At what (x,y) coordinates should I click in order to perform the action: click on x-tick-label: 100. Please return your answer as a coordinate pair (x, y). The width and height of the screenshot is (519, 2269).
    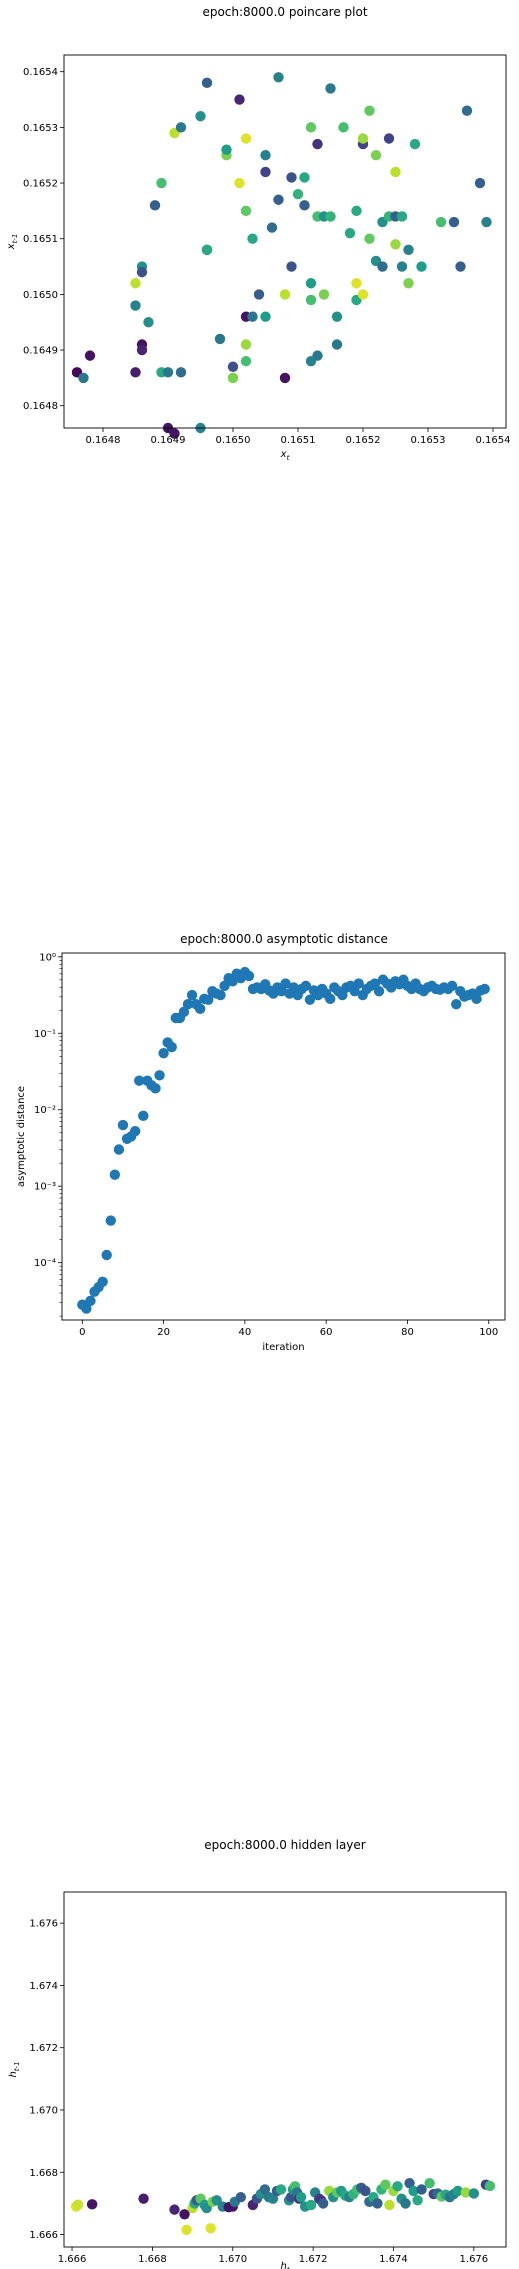
    Looking at the image, I should click on (488, 1332).